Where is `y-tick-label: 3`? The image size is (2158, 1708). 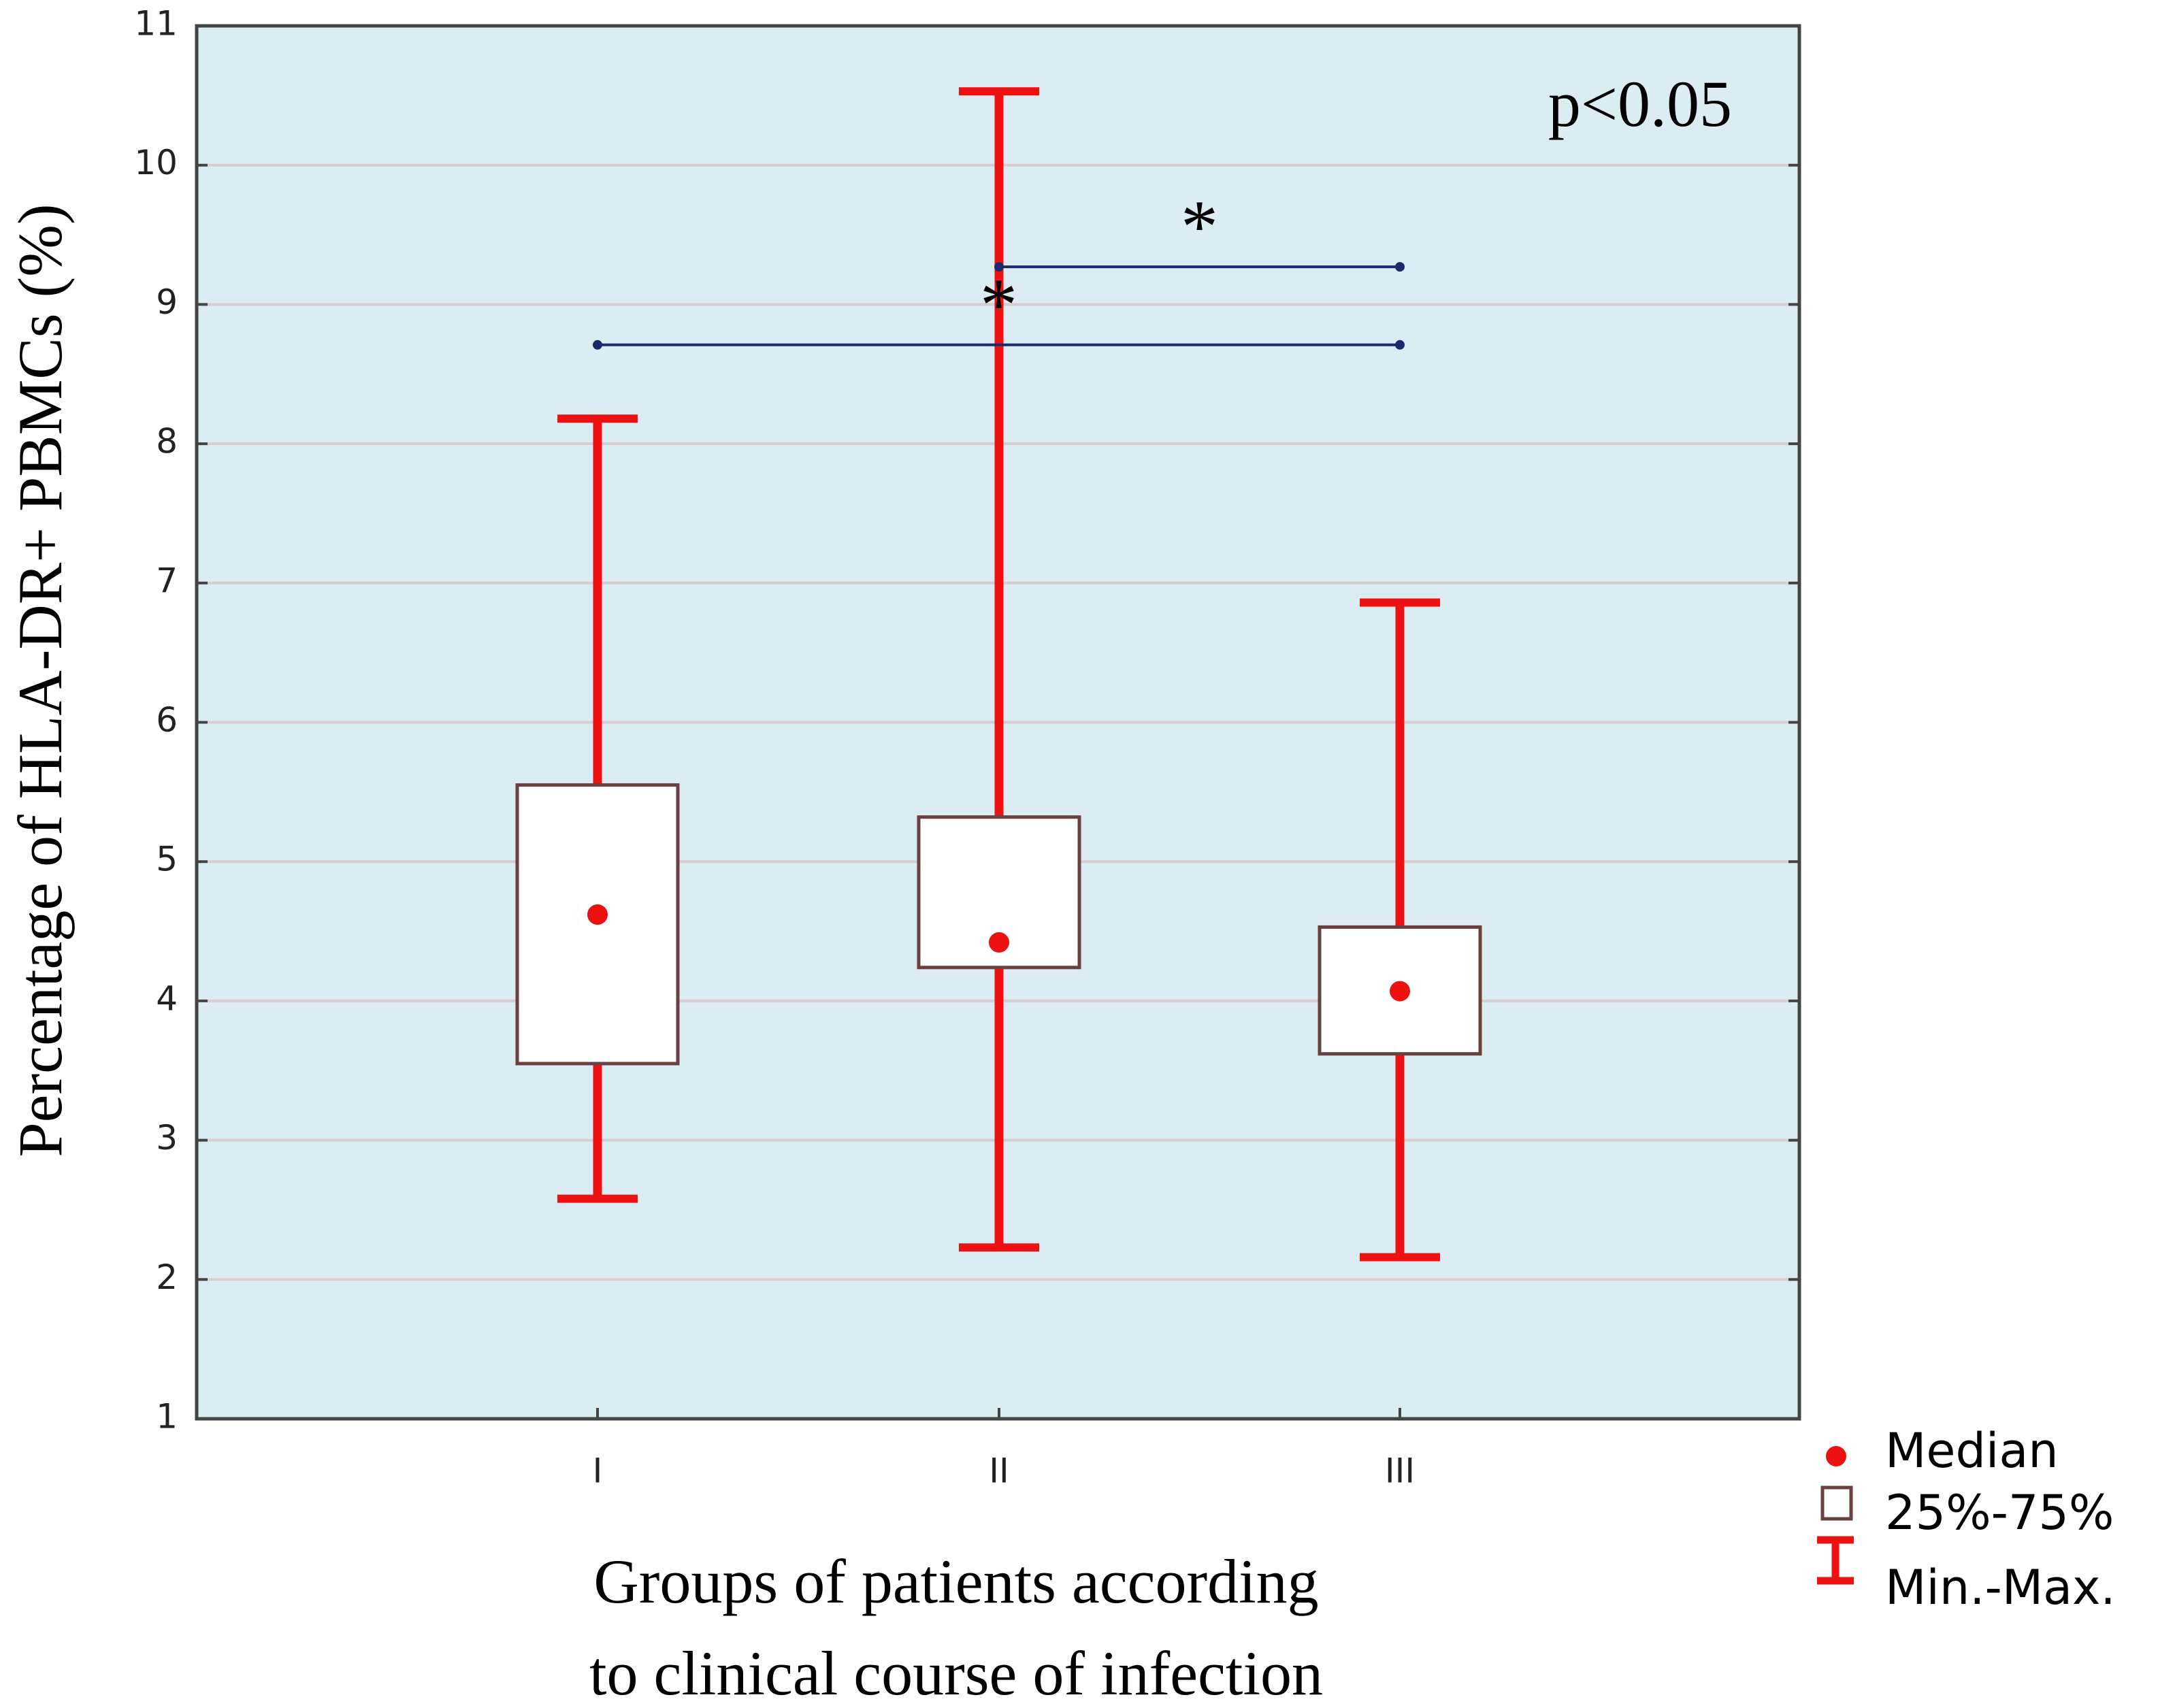 y-tick-label: 3 is located at coordinates (167, 1137).